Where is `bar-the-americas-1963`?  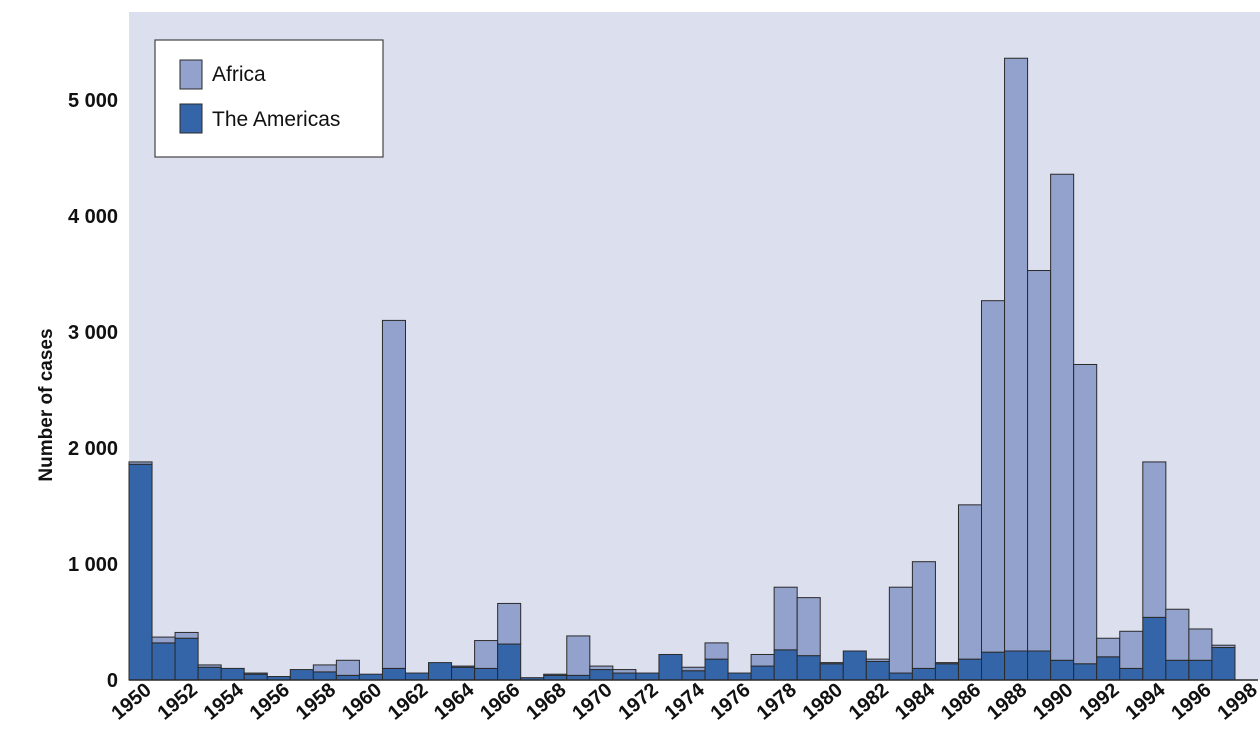
bar-the-americas-1963 is located at coordinates (440, 671).